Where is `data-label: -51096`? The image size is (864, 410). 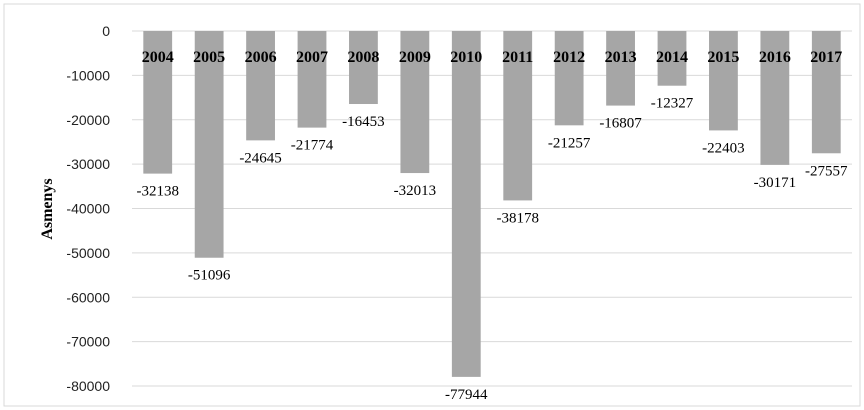
data-label: -51096 is located at coordinates (209, 276).